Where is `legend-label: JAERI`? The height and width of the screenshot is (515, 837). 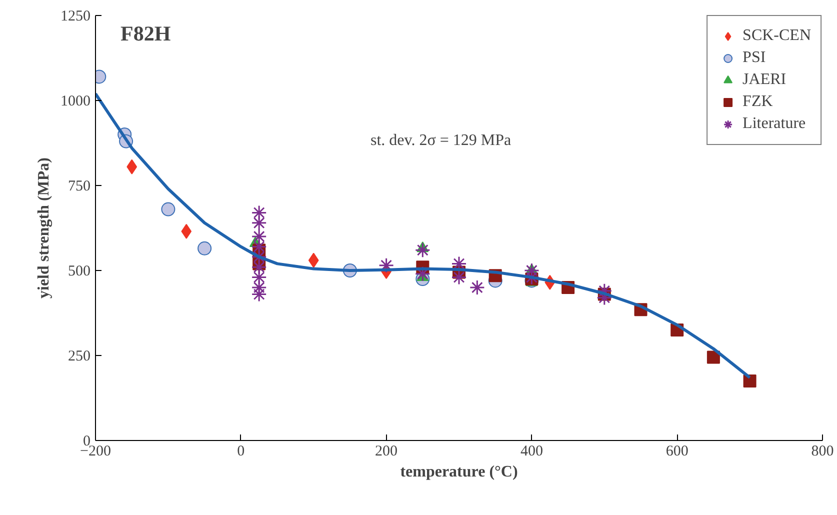 legend-label: JAERI is located at coordinates (764, 80).